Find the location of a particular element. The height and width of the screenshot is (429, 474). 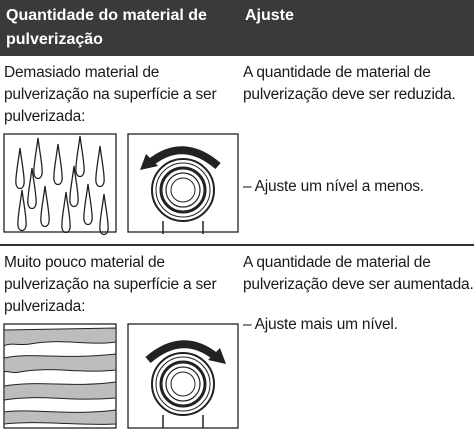

action-text: – Ajuste um nível a menos. is located at coordinates (333, 186).